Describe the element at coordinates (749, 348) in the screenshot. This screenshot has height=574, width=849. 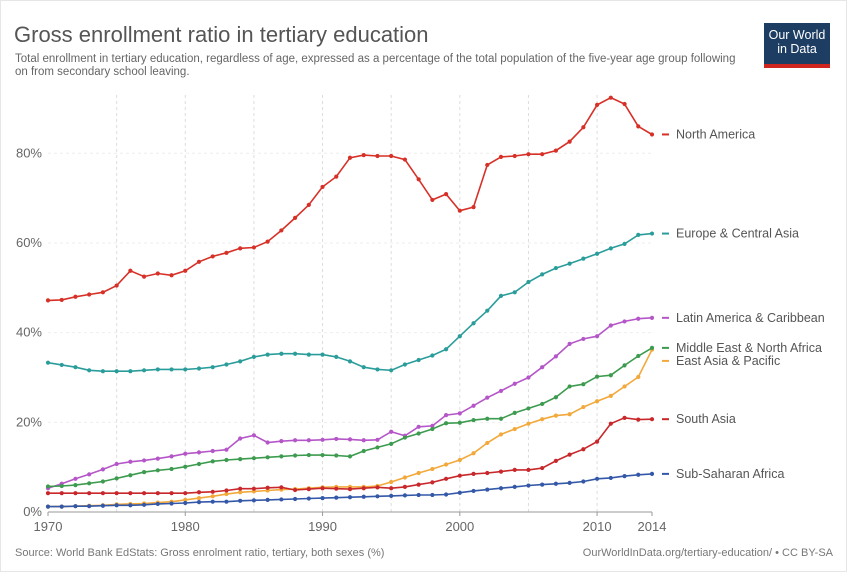
I see `series-label: Middle East & North Africa` at that location.